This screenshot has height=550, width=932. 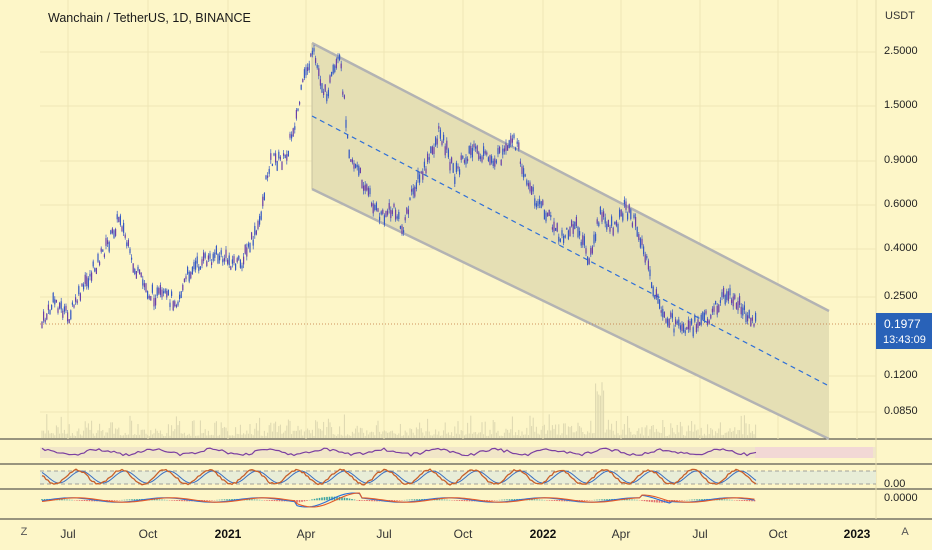 I want to click on zoom-reset-button: Z, so click(x=24, y=532).